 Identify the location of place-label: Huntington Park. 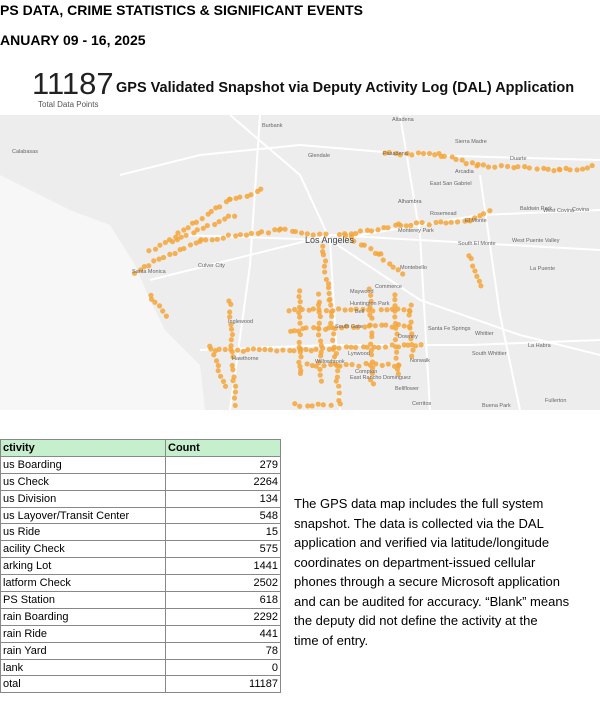
(370, 304).